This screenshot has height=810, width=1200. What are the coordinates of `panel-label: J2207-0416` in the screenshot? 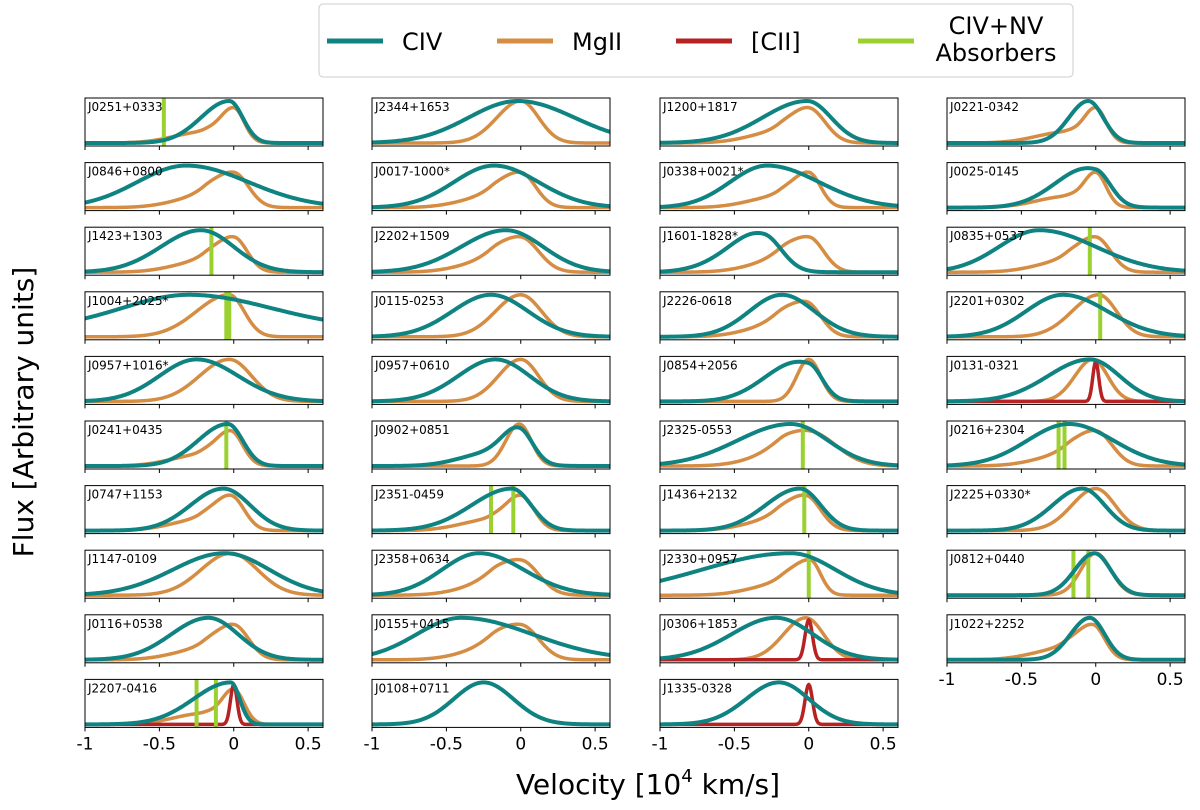 It's located at (122, 688).